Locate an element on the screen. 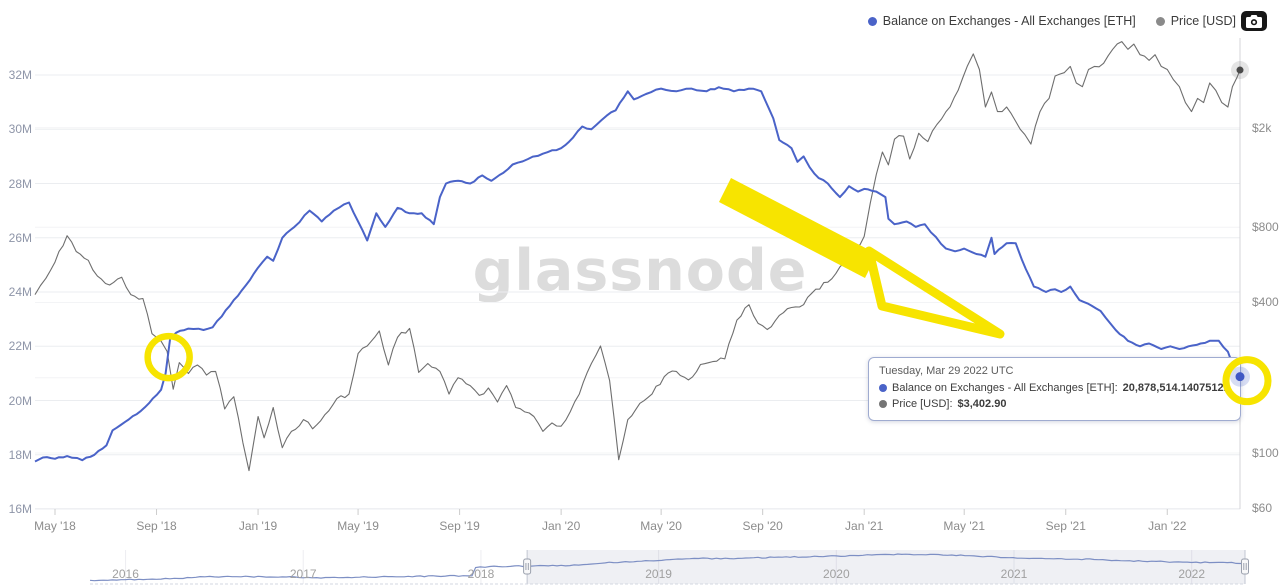  x-axis-label: Jan '22 is located at coordinates (1167, 526).